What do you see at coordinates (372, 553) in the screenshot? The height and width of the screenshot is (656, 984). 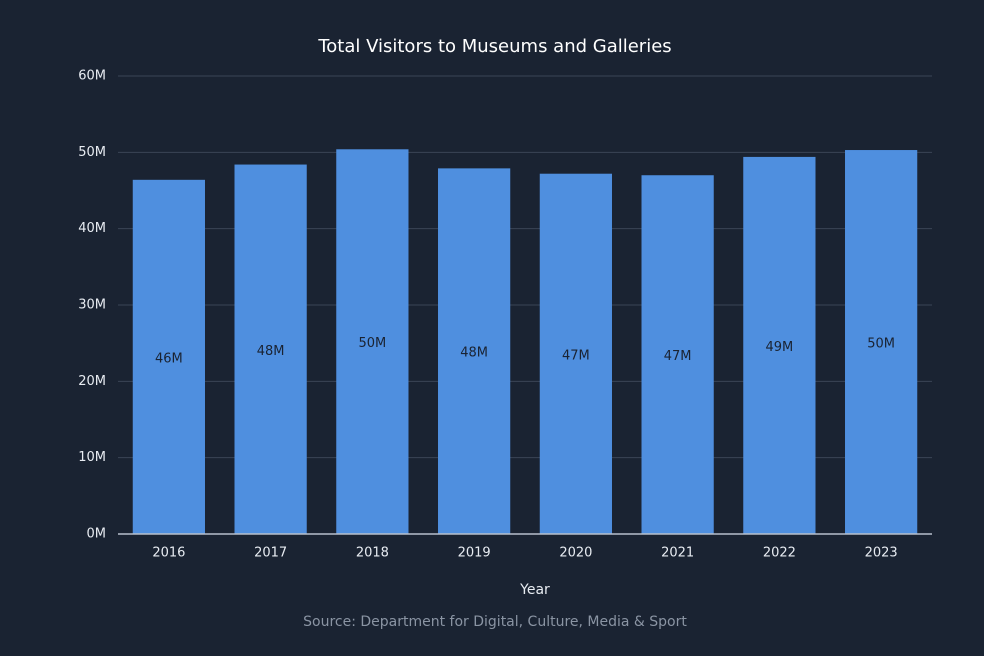 I see `x-tick-label: 2018` at bounding box center [372, 553].